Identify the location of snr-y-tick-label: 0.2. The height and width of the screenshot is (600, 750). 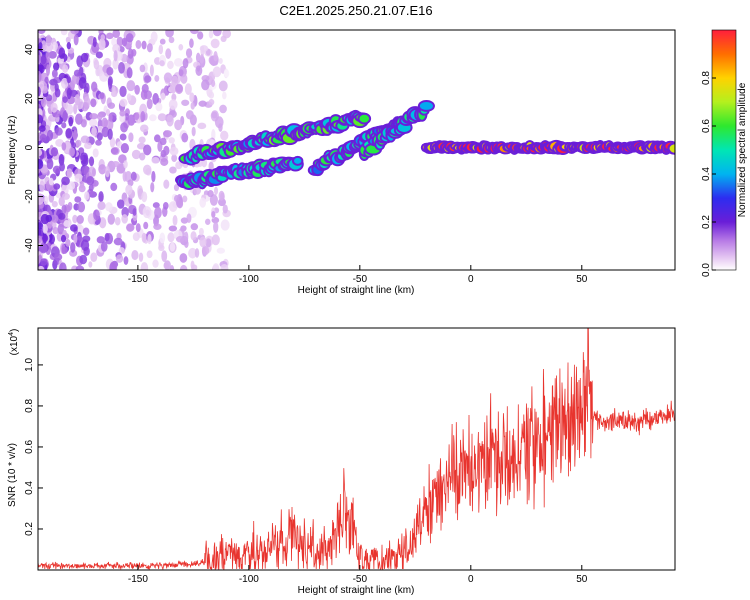
(29, 529).